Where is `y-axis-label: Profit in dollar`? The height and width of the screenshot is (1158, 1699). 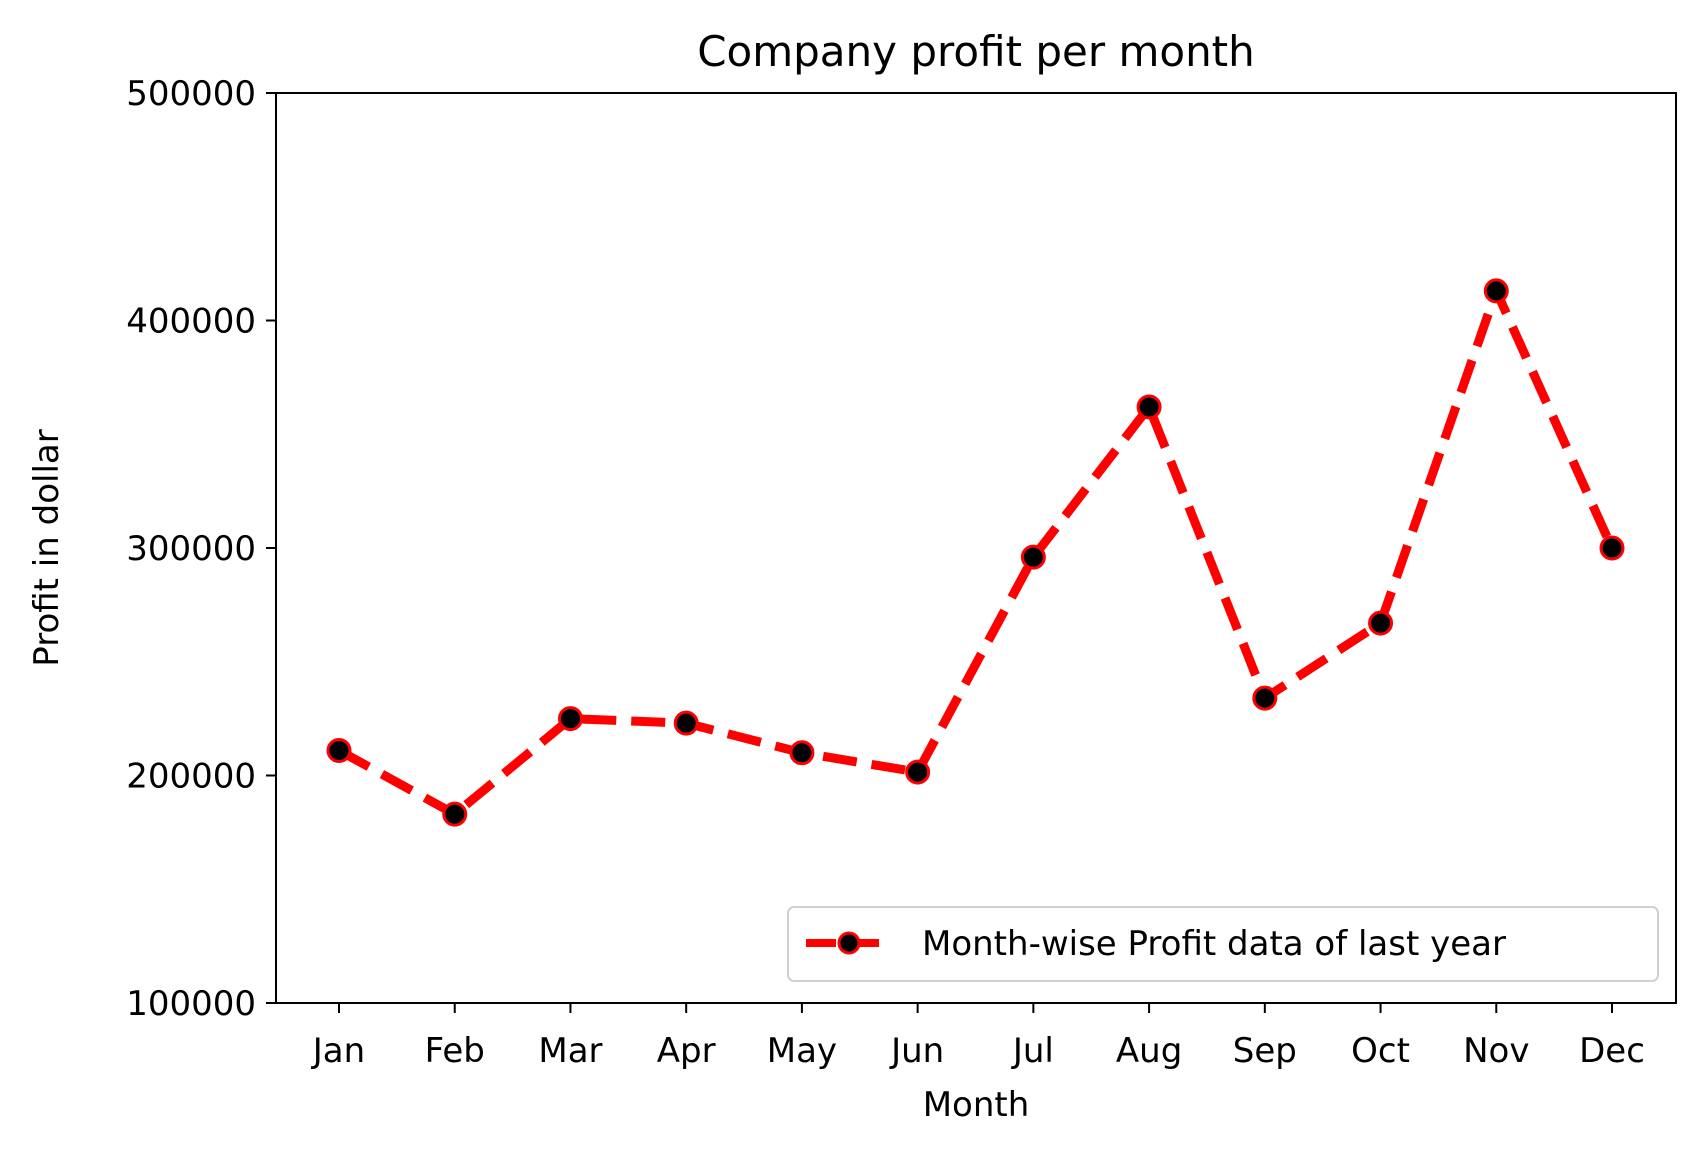
y-axis-label: Profit in dollar is located at coordinates (47, 547).